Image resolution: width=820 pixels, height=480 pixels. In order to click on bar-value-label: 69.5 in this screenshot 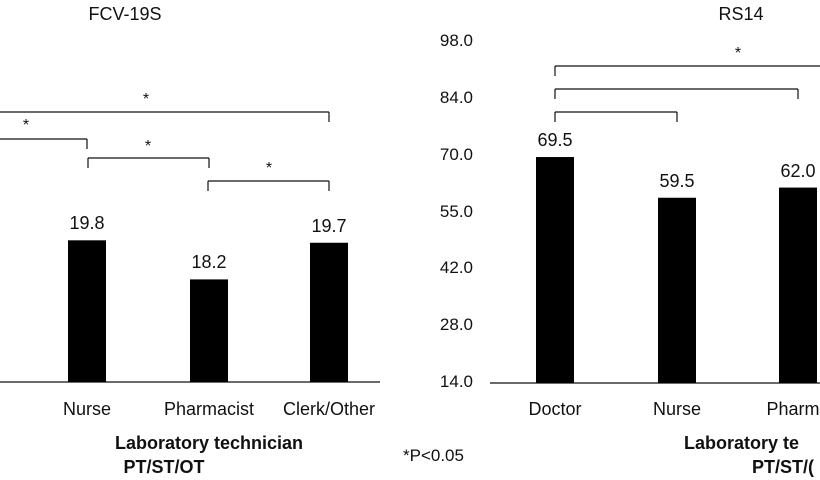, I will do `click(555, 140)`.